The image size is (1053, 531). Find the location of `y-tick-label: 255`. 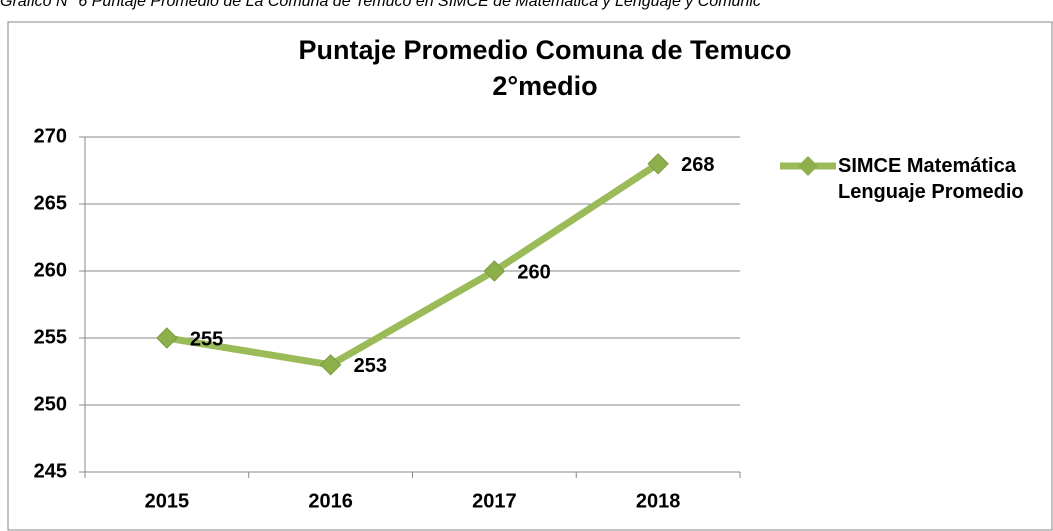

y-tick-label: 255 is located at coordinates (50, 337).